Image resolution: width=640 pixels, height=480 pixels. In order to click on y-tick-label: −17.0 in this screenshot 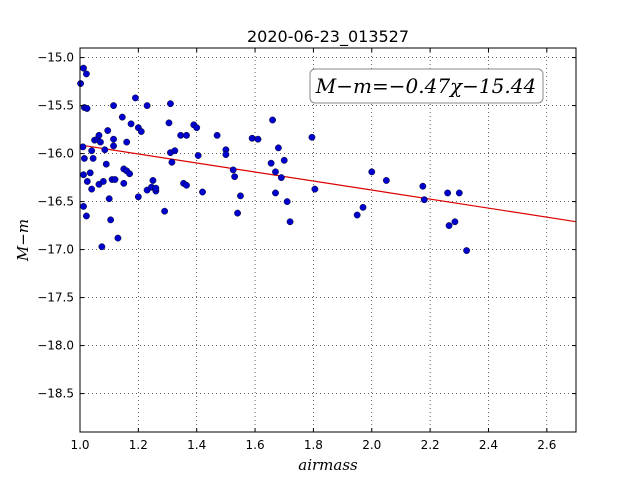, I will do `click(55, 250)`.